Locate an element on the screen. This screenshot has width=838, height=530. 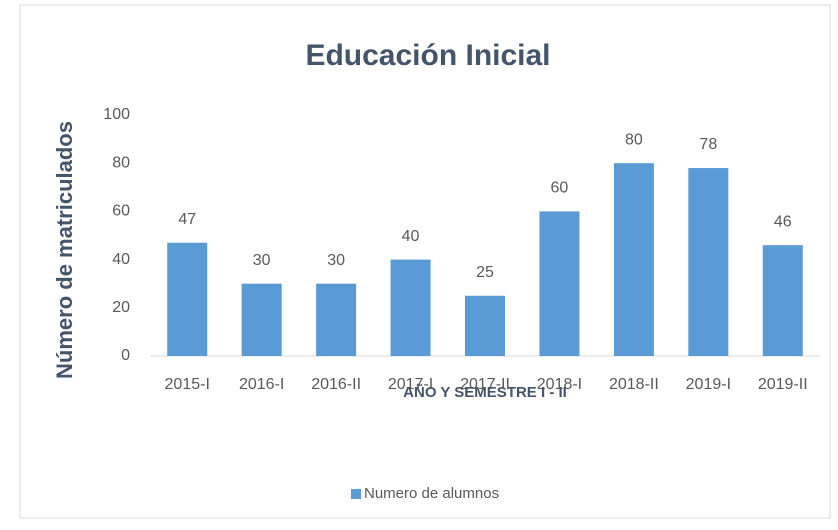
value-label: 46 is located at coordinates (783, 221).